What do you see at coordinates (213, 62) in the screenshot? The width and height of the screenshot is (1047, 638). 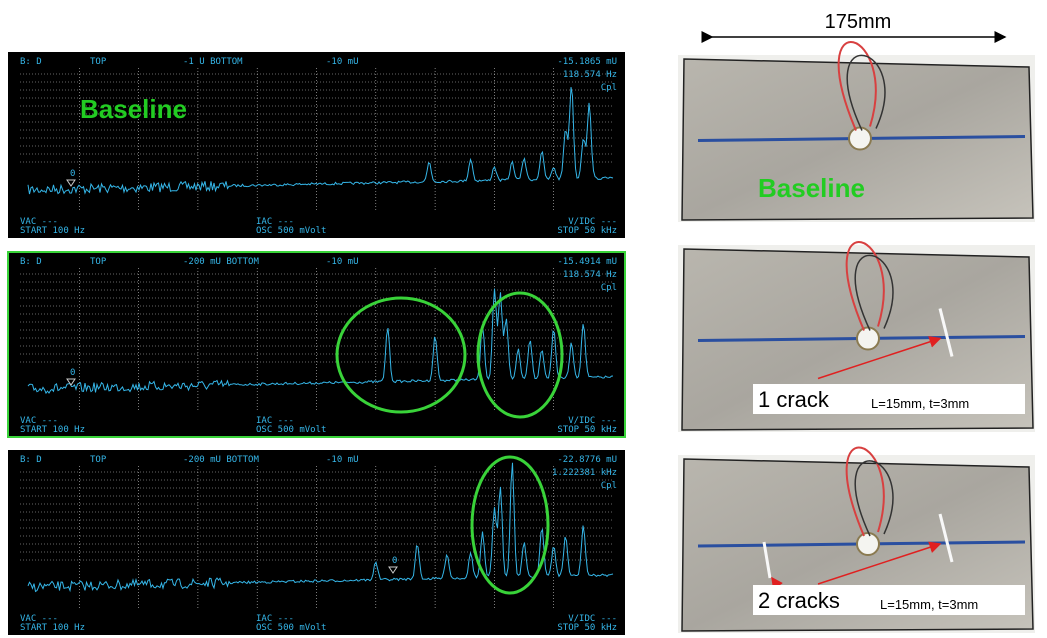 I see `screen-text: -1 U BOTTOM` at bounding box center [213, 62].